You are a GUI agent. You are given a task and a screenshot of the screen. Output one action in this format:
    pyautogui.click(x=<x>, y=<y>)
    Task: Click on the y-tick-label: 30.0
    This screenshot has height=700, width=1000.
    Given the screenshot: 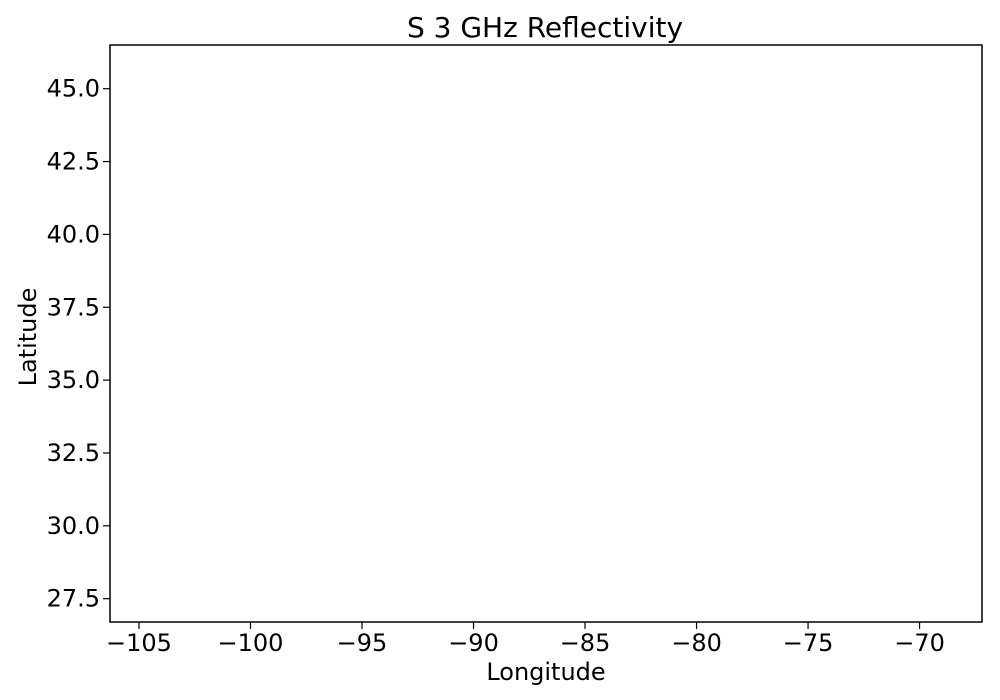 What is the action you would take?
    pyautogui.click(x=73, y=526)
    